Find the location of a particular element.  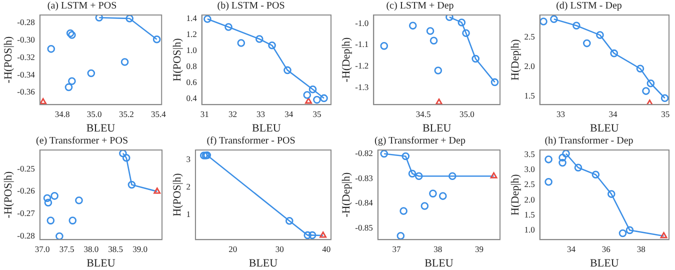

y-tick-label: -0.28 is located at coordinates (26, 22).